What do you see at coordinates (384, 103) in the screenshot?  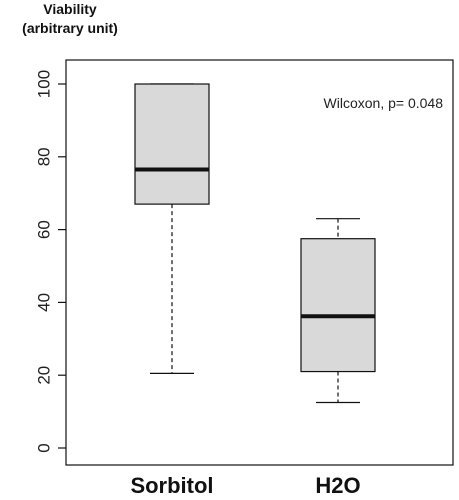 I see `wilcoxon-annotation: Wilcoxon, p= 0.048` at bounding box center [384, 103].